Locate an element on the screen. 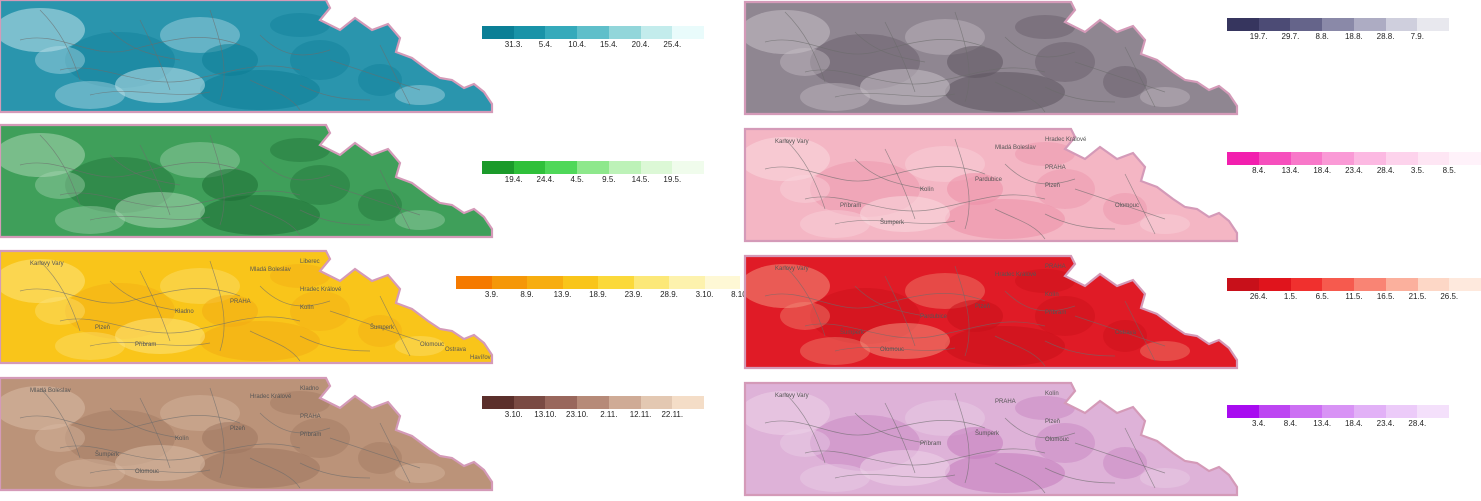 The height and width of the screenshot is (501, 1481). city-label: Havířov is located at coordinates (480, 358).